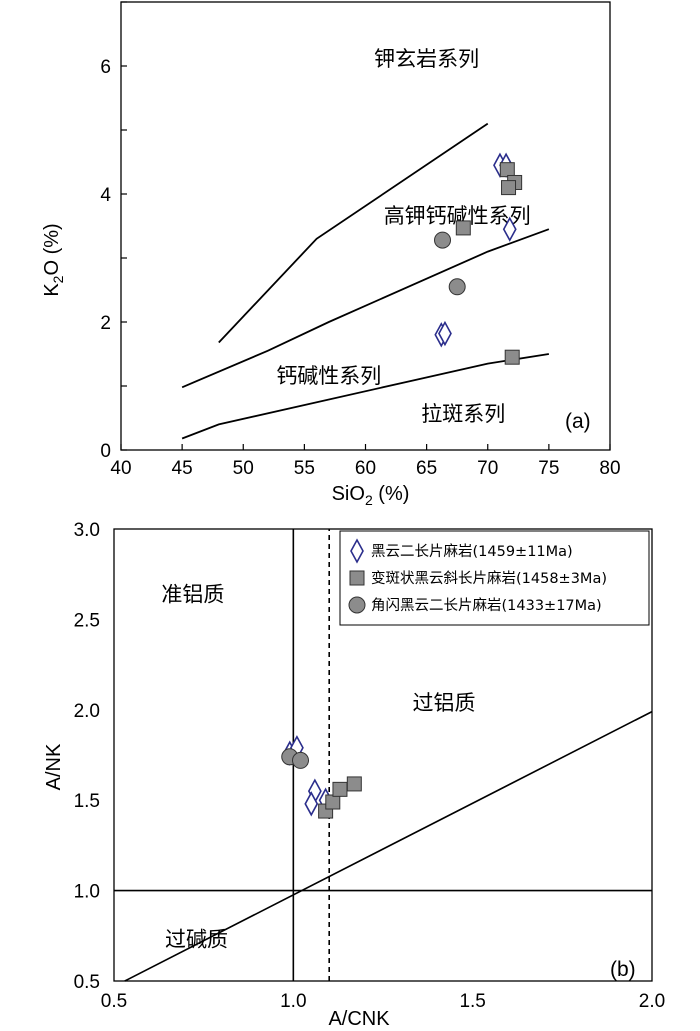  I want to click on y-tick-label: 6, so click(105, 67).